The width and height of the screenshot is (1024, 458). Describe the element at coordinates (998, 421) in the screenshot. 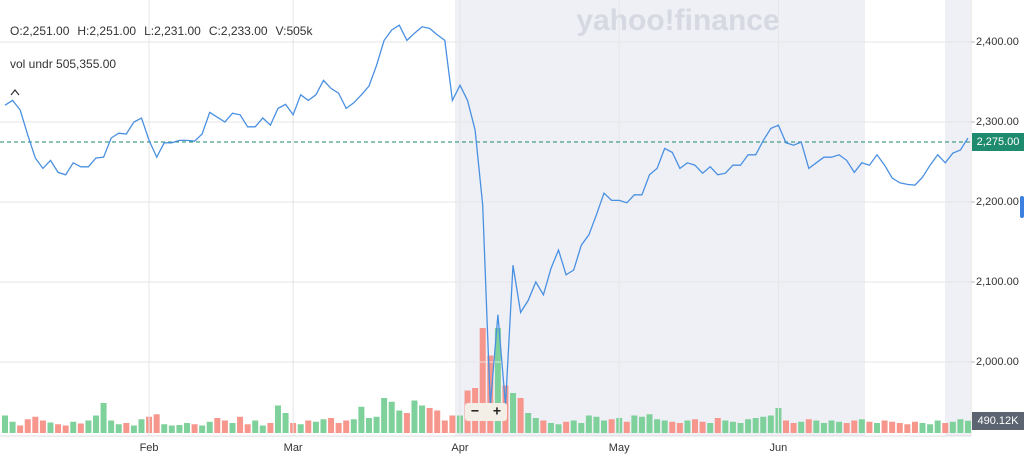

I see `volume-badge` at that location.